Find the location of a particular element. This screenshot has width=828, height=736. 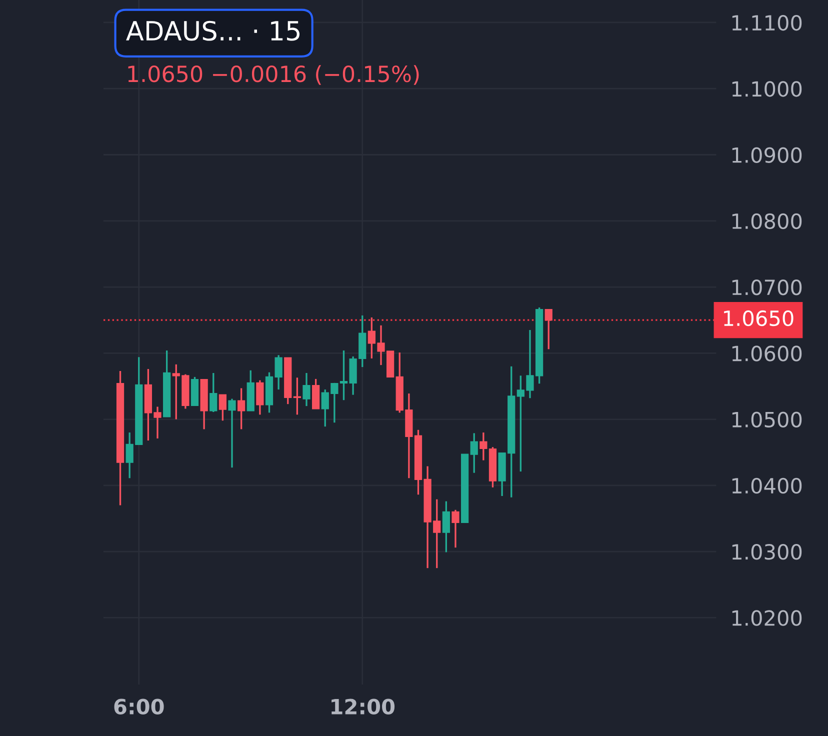

y-tick-label: 1.1000 is located at coordinates (767, 89).